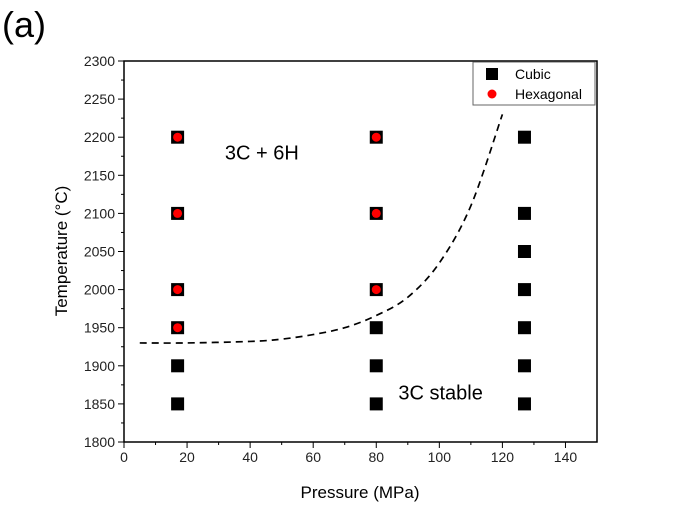  Describe the element at coordinates (548, 94) in the screenshot. I see `legend-label-hexagonal: Hexagonal` at that location.